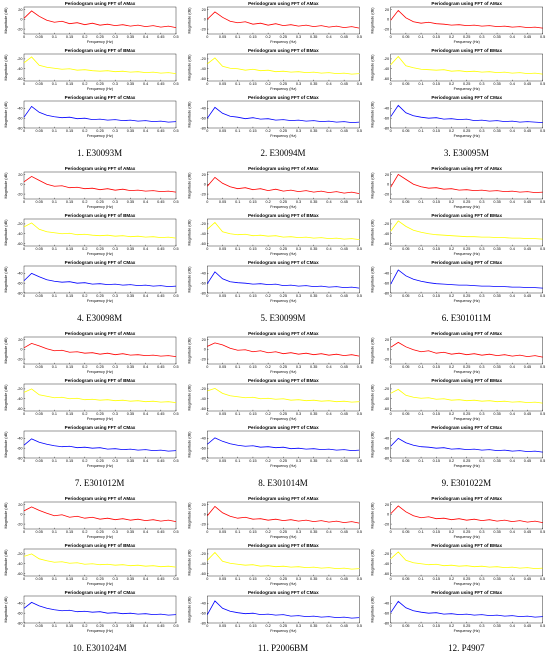  What do you see at coordinates (466, 592) in the screenshot?
I see `subplot-title: Periodogram using FFT of CMax` at bounding box center [466, 592].